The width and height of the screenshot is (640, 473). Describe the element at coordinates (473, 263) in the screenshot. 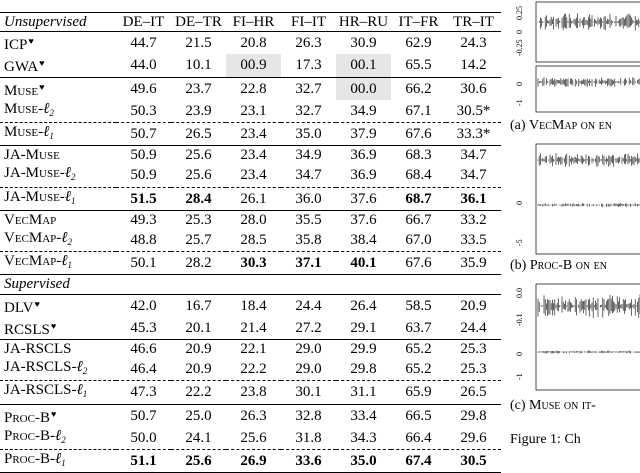

I see `score-value: 35.9` at that location.